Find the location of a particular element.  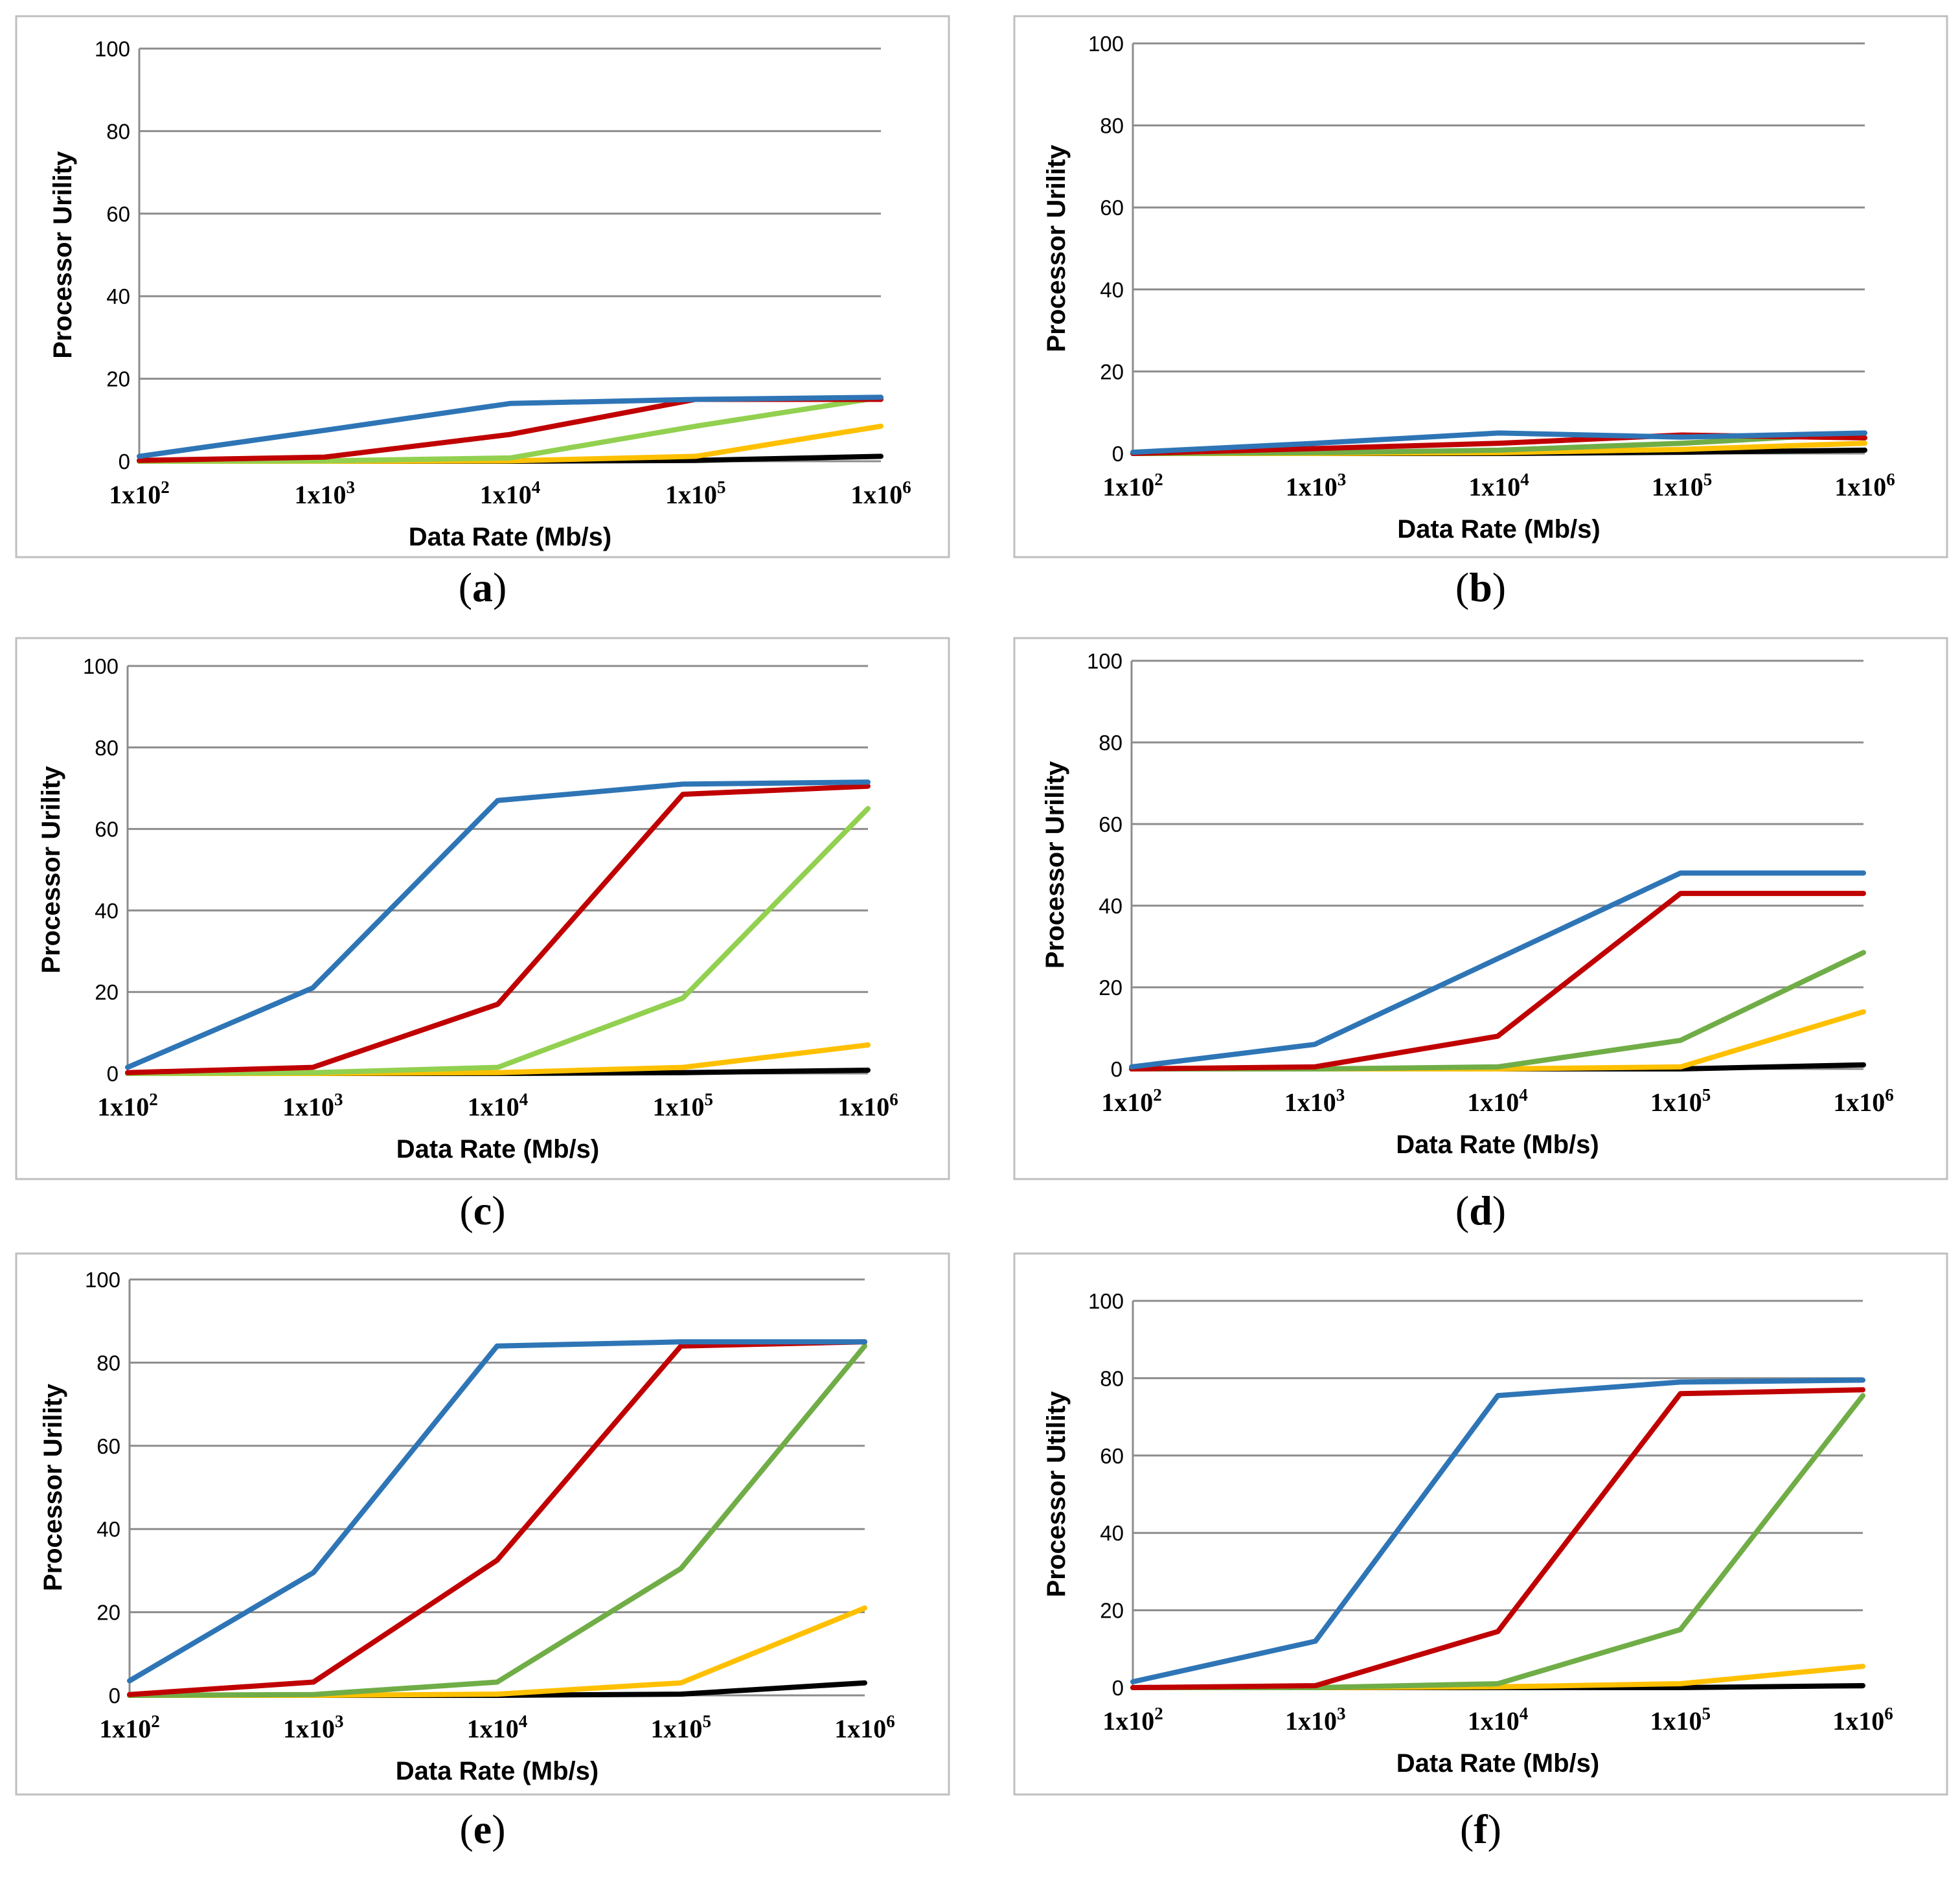

panel-a-x-tick-3: 1x10⁵ is located at coordinates (695, 493).